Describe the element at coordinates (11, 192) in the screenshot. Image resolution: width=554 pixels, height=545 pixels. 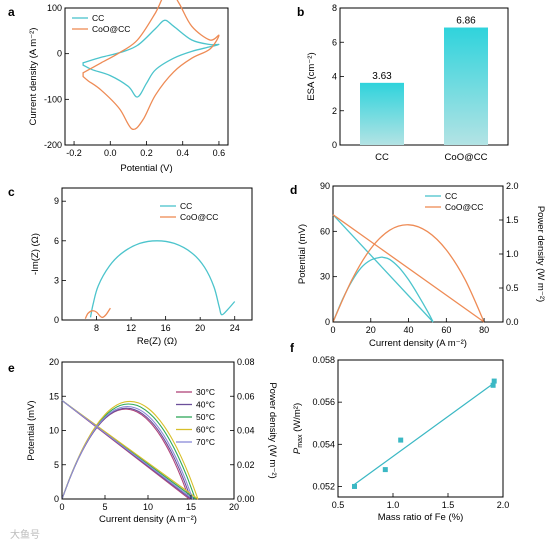
I see `panel-label-c: c` at that location.